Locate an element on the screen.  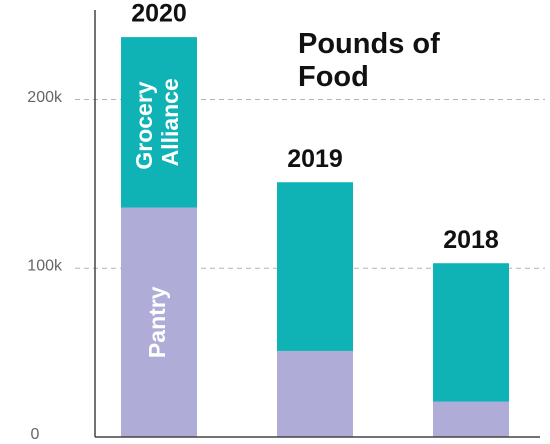
category-label: 2019 is located at coordinates (315, 159).